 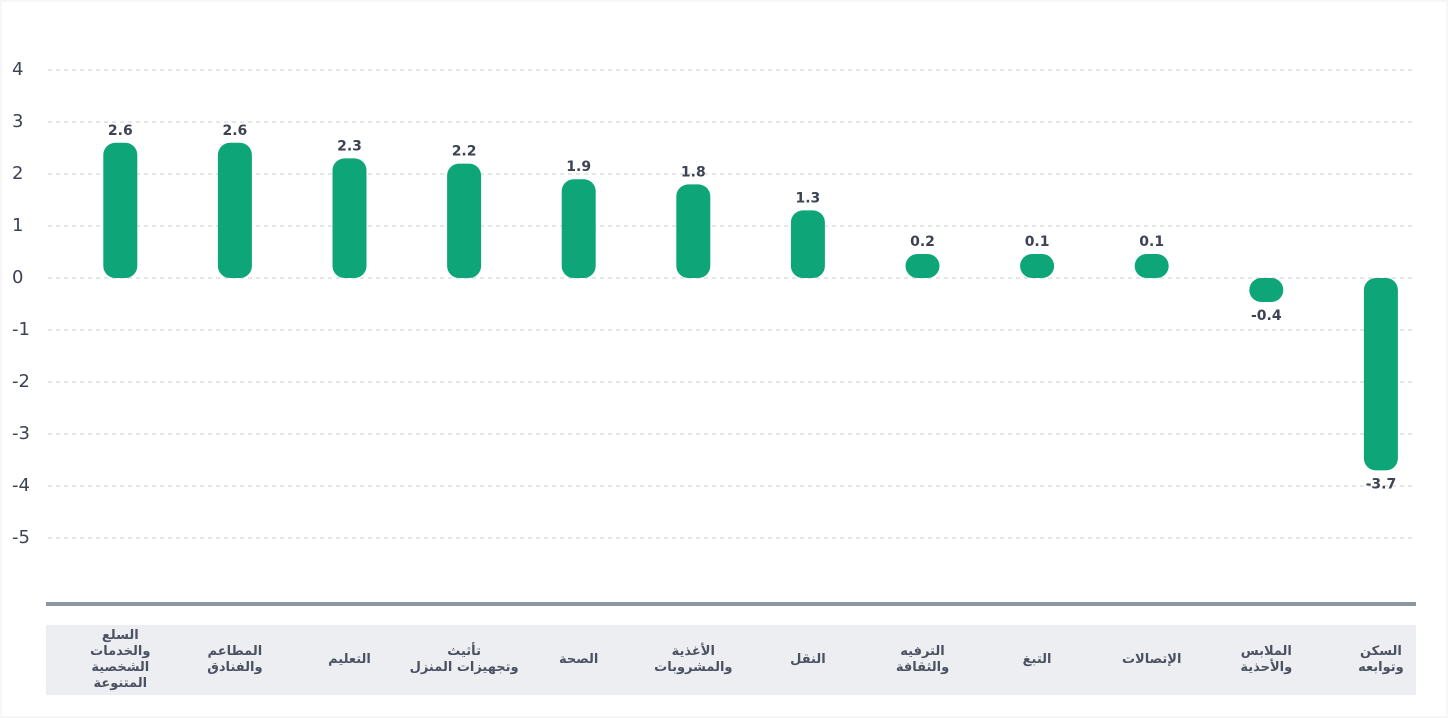 What do you see at coordinates (464, 152) in the screenshot?
I see `value-label: 2.2` at bounding box center [464, 152].